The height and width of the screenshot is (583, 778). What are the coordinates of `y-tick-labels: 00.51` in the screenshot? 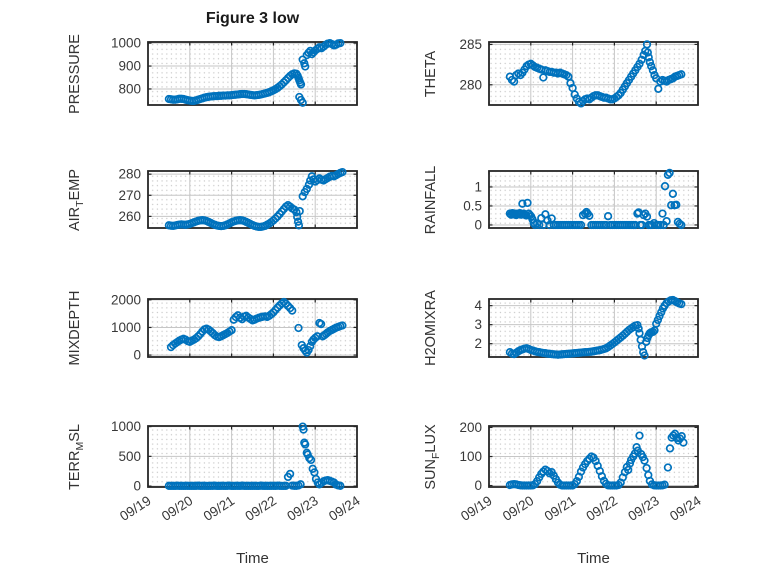 It's located at (472, 205).